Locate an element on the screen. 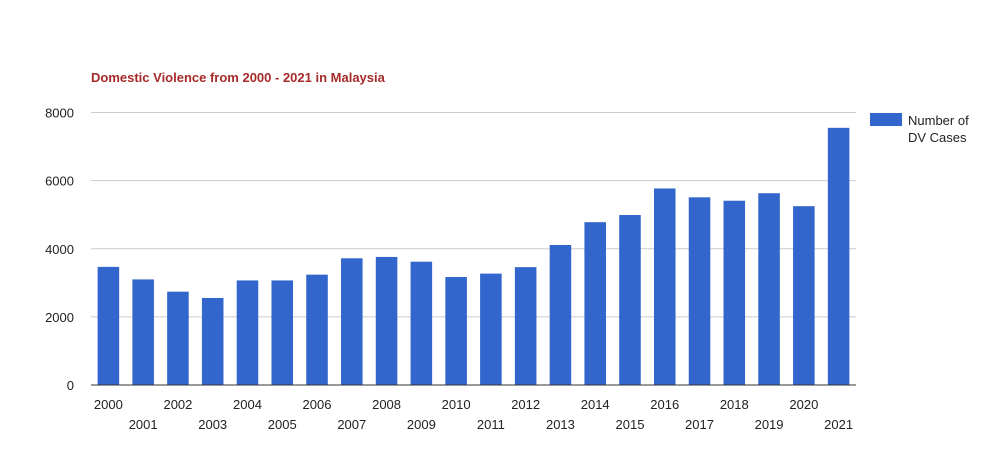 Image resolution: width=1000 pixels, height=452 pixels. bar-2000 is located at coordinates (108, 325).